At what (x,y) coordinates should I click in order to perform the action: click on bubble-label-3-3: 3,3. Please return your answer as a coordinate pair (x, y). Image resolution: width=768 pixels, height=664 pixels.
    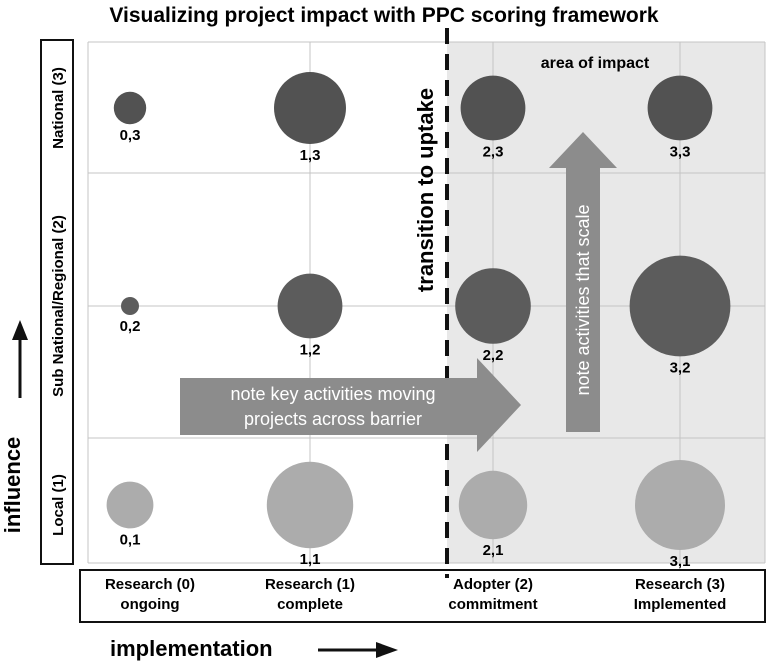
    Looking at the image, I should click on (680, 151).